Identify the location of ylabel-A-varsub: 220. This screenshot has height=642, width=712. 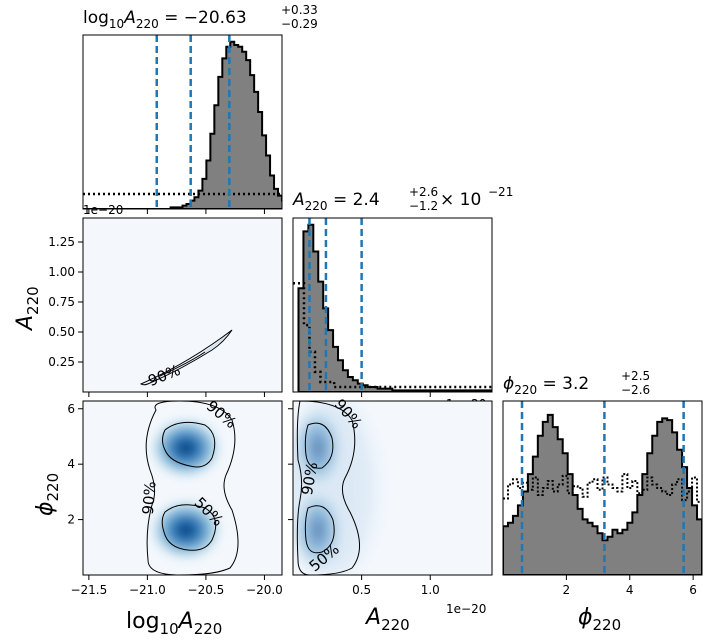
(33, 300).